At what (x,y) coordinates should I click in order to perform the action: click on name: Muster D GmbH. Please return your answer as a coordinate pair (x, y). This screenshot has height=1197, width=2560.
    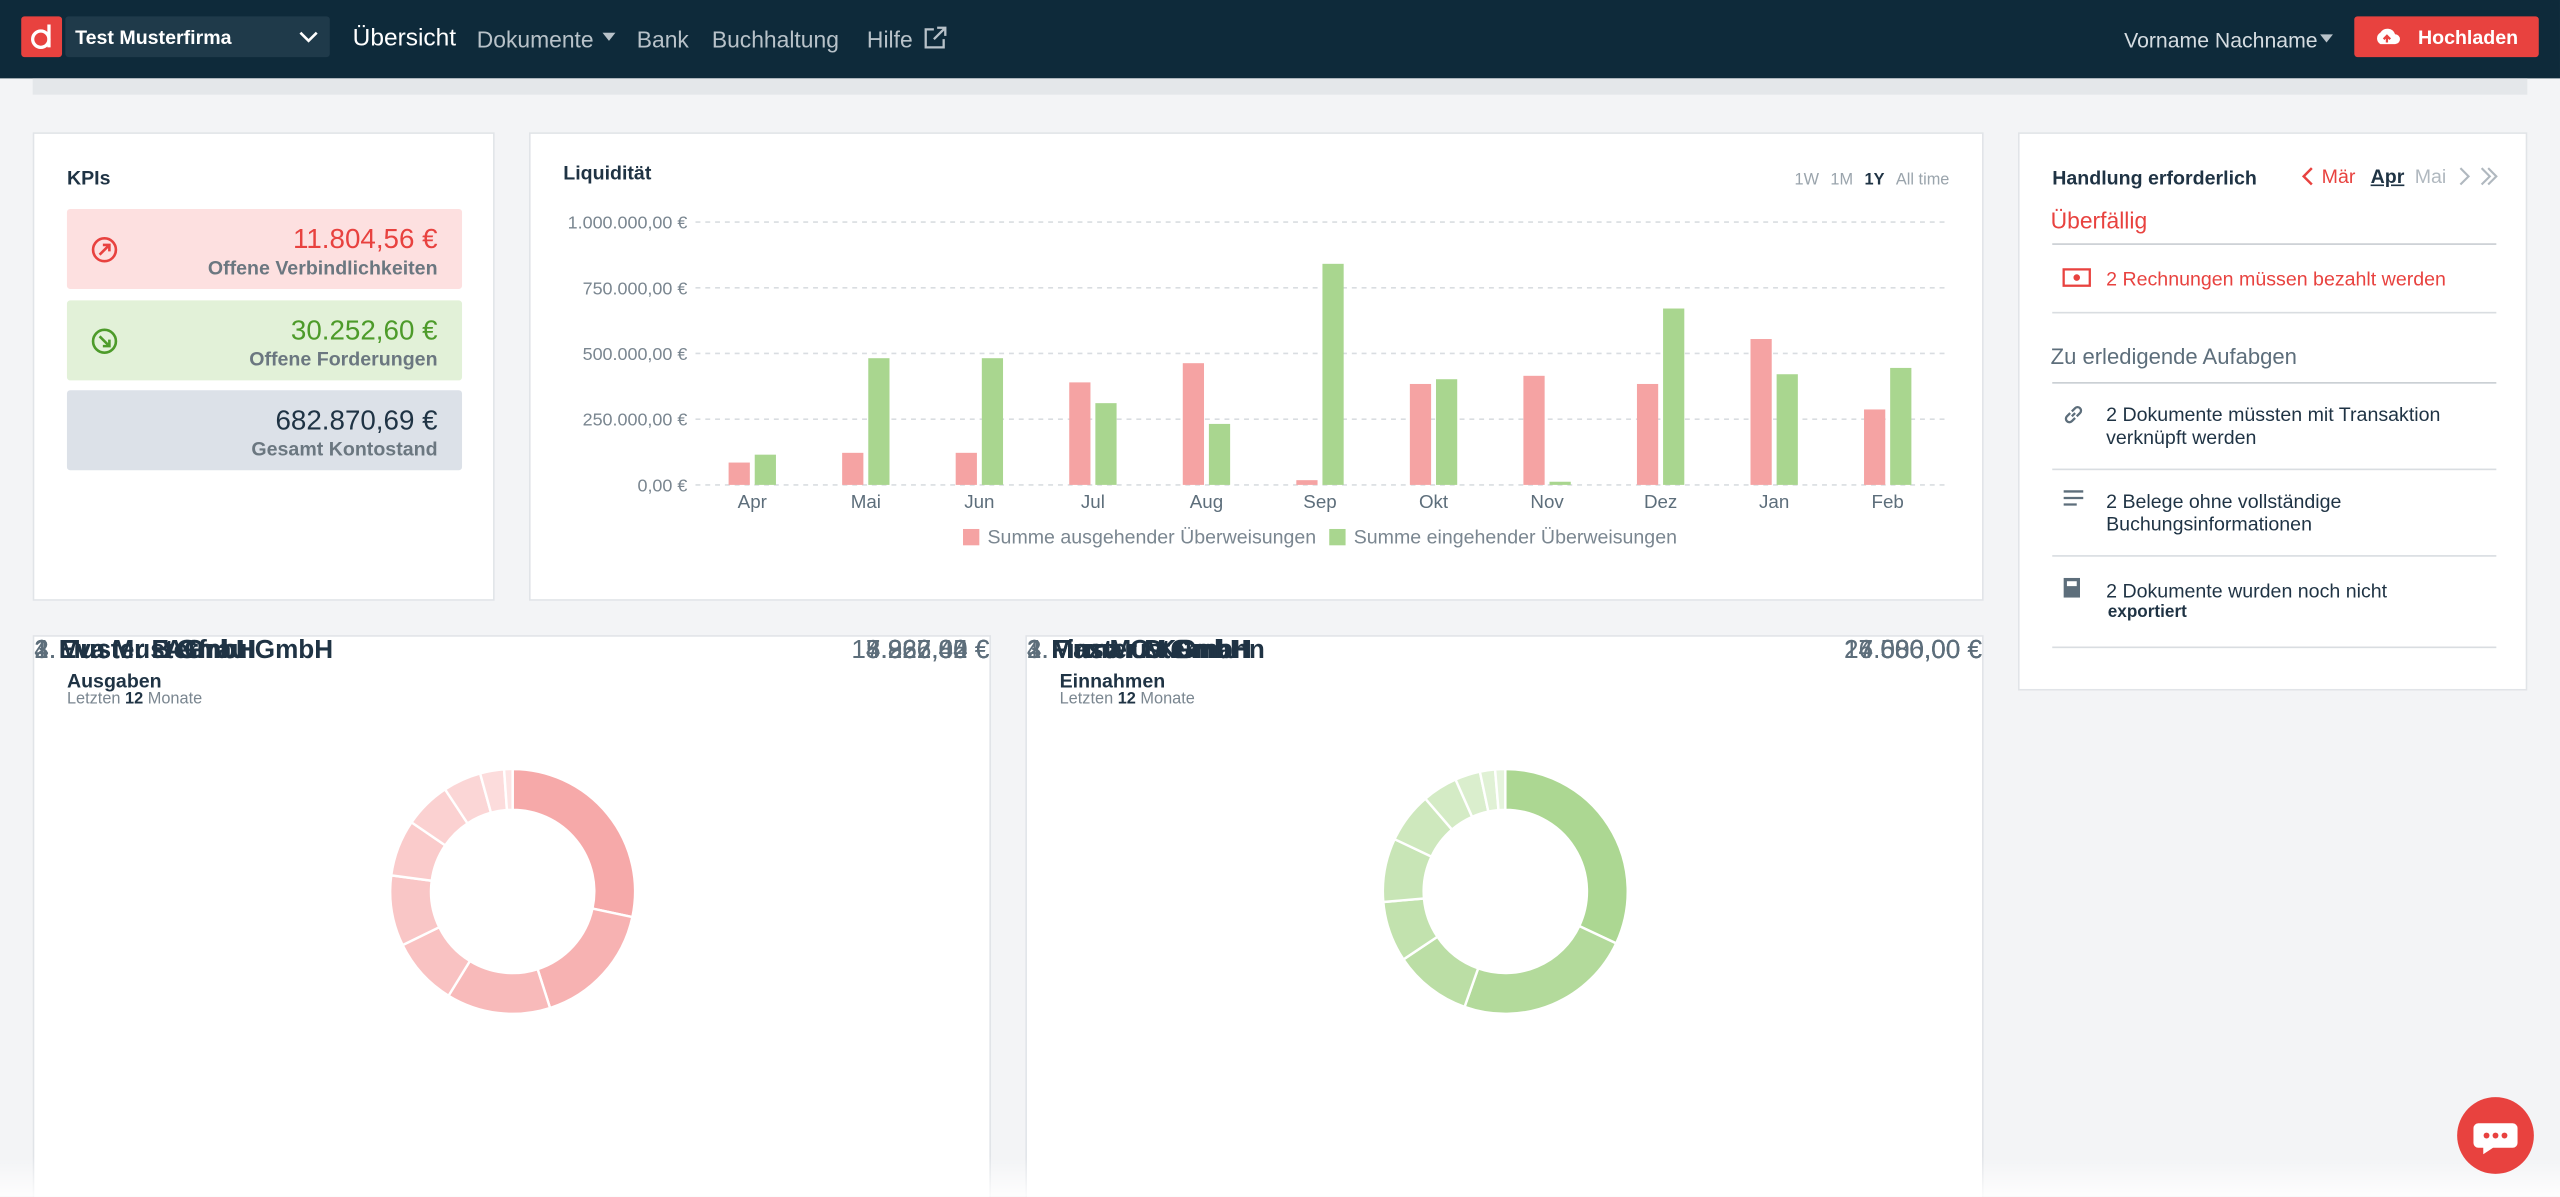
    Looking at the image, I should click on (1150, 650).